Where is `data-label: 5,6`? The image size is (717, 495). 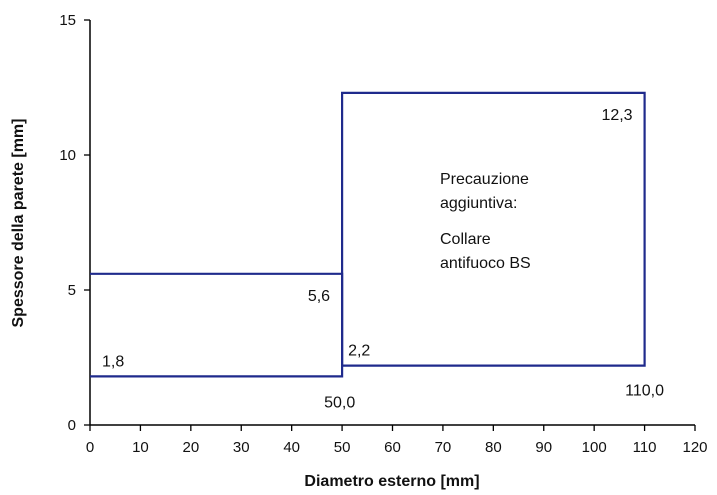
data-label: 5,6 is located at coordinates (319, 296).